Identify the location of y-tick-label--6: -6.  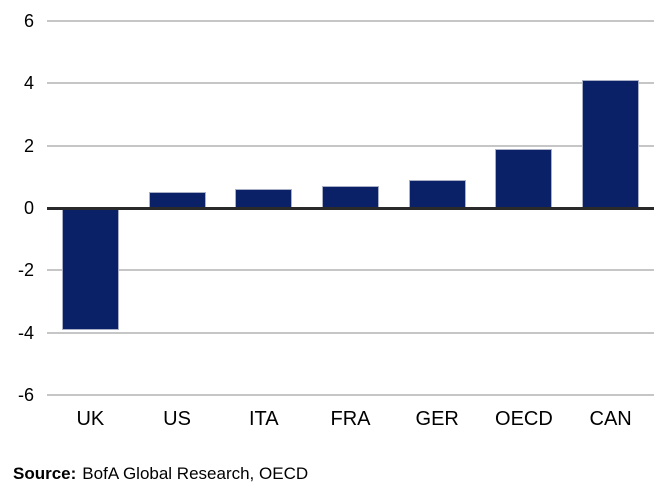
(25, 395).